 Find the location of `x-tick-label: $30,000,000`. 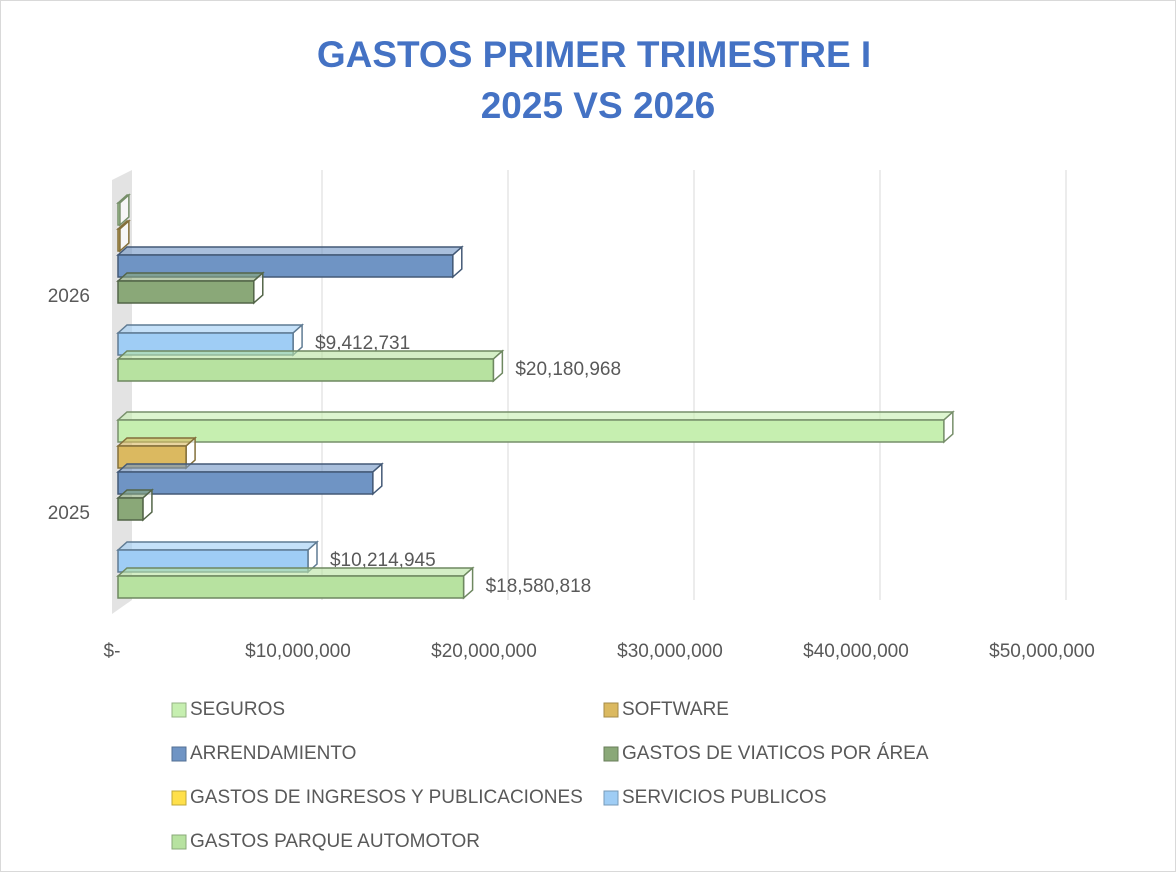

x-tick-label: $30,000,000 is located at coordinates (670, 651).